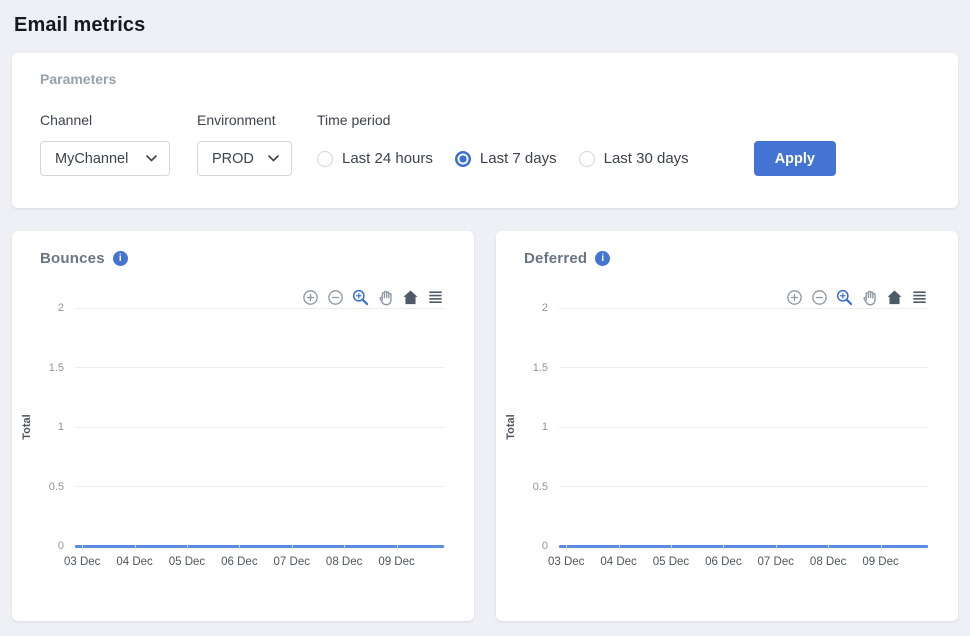 The width and height of the screenshot is (970, 636). What do you see at coordinates (72, 258) in the screenshot?
I see `chart-title: Bounces` at bounding box center [72, 258].